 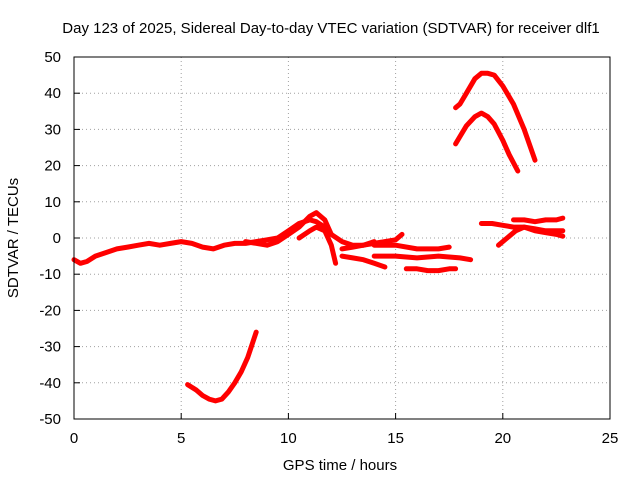 What do you see at coordinates (317, 245) in the screenshot?
I see `series-arc-c` at bounding box center [317, 245].